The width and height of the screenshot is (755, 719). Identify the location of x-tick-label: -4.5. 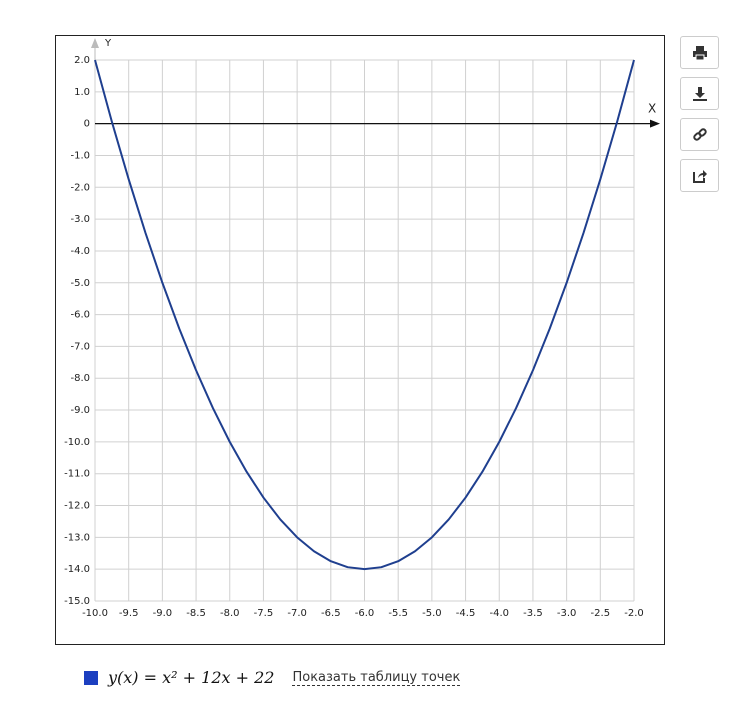
(466, 613).